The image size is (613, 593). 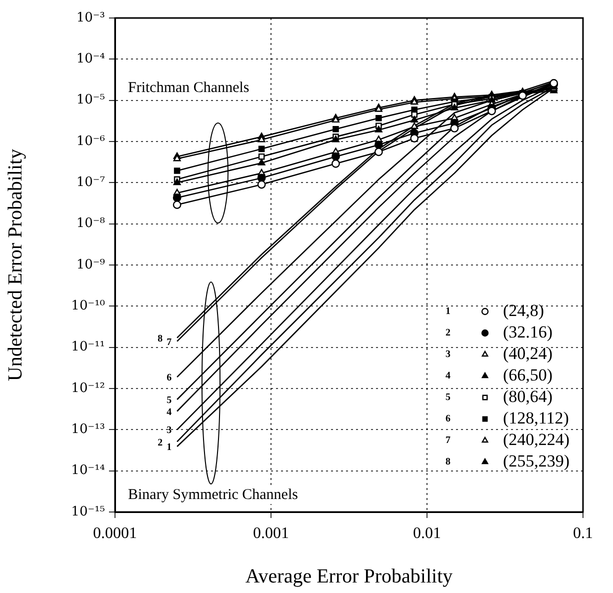 I want to click on legend-label: (128,112), so click(x=536, y=418).